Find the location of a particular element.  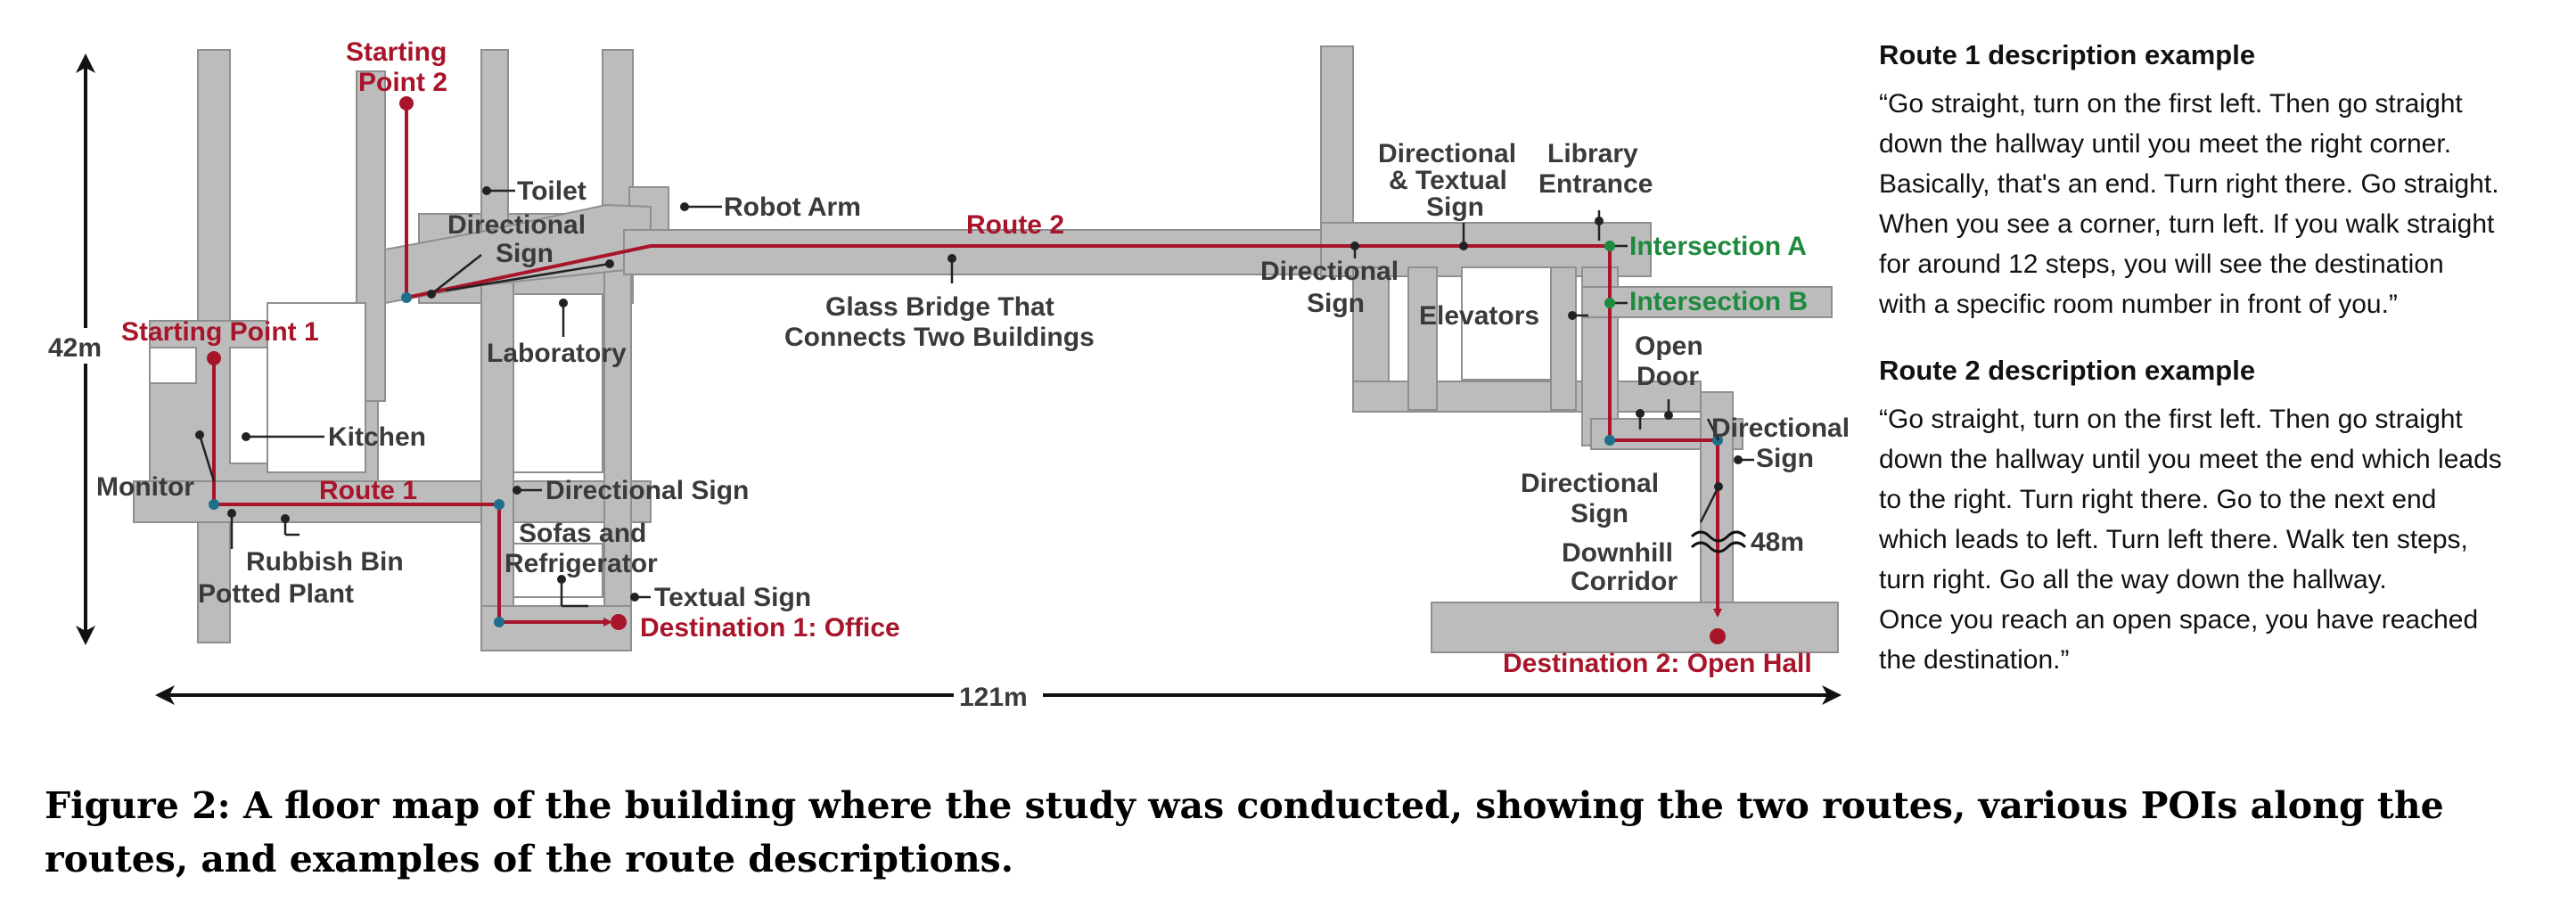

laboratory-label: Laboratory is located at coordinates (557, 354).